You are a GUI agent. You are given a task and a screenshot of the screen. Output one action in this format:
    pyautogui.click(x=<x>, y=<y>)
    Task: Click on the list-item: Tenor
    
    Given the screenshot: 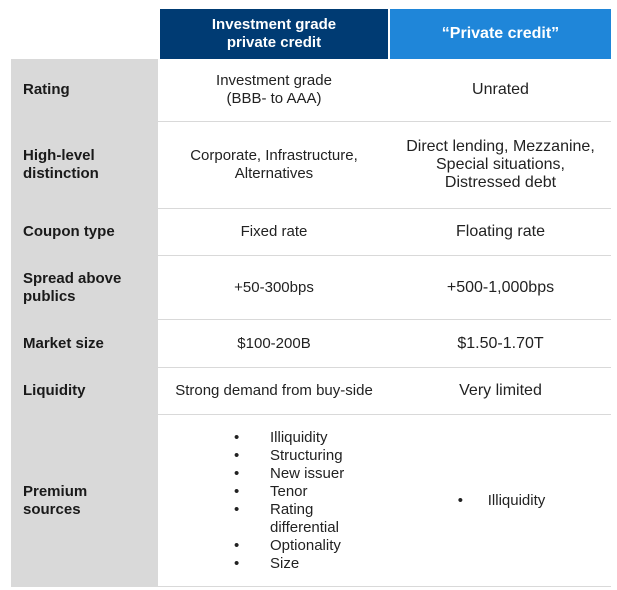 What is the action you would take?
    pyautogui.click(x=292, y=492)
    